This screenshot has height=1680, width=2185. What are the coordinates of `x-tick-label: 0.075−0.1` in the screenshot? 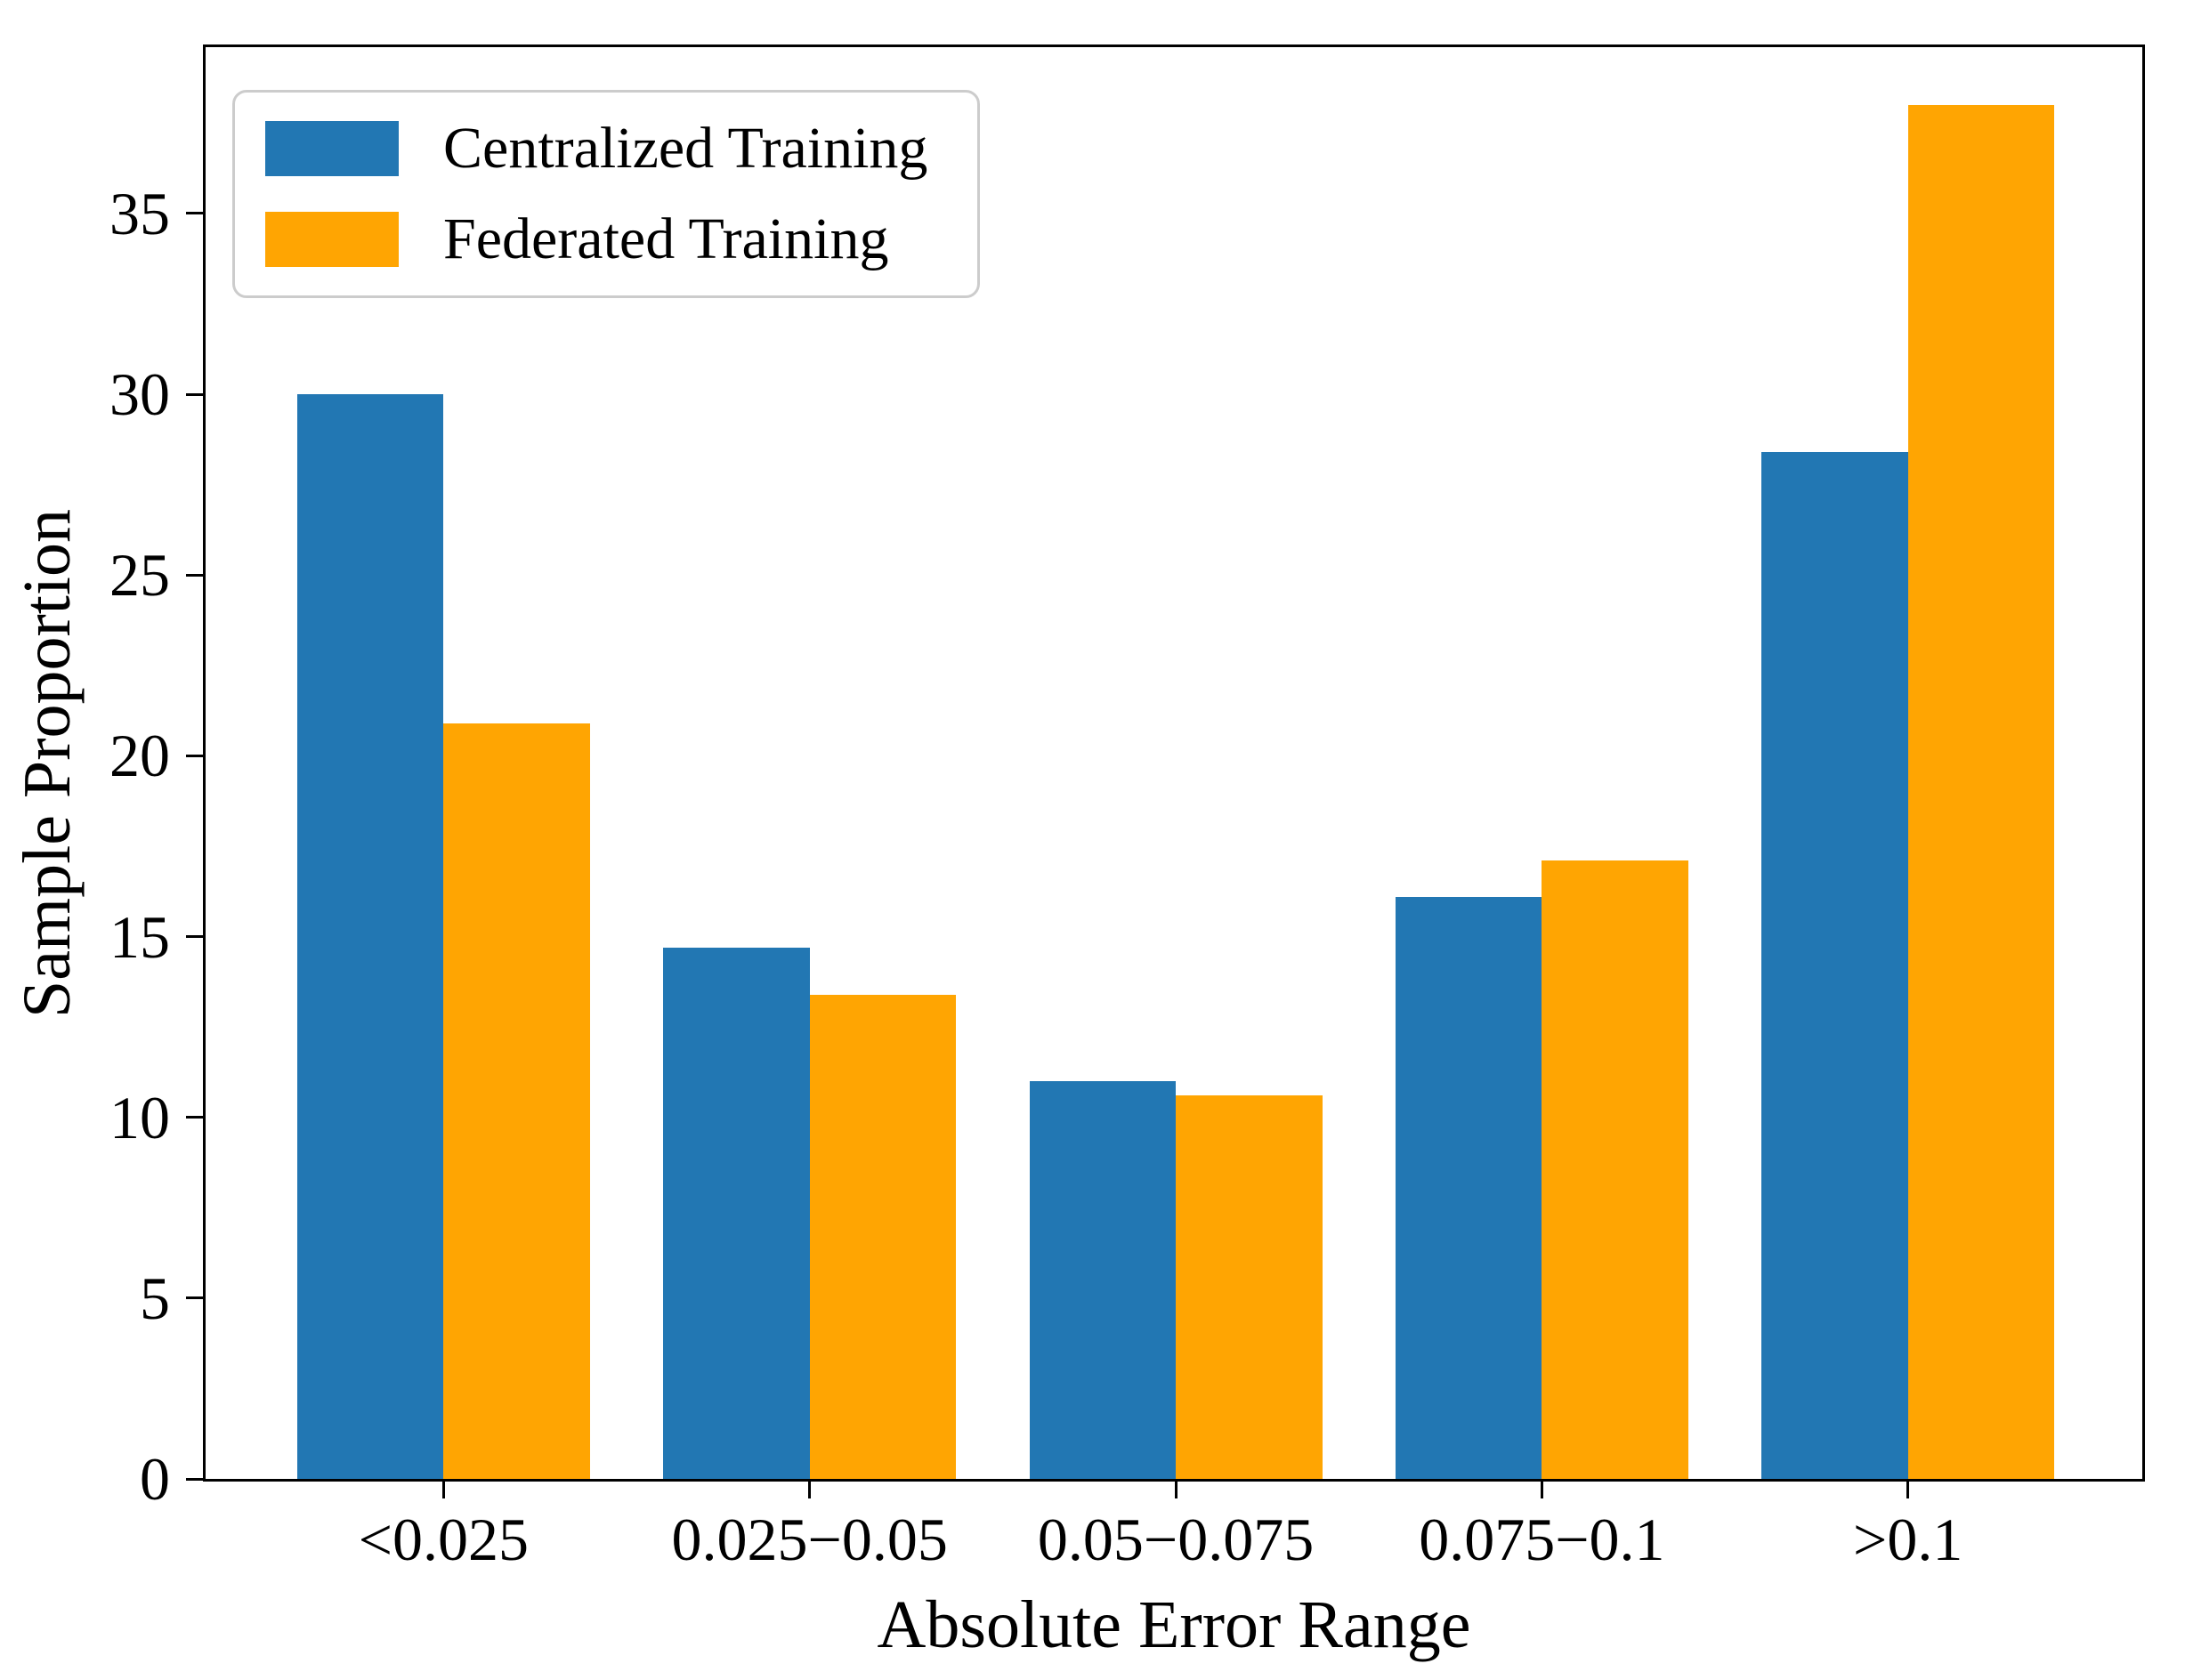 It's located at (1542, 1539).